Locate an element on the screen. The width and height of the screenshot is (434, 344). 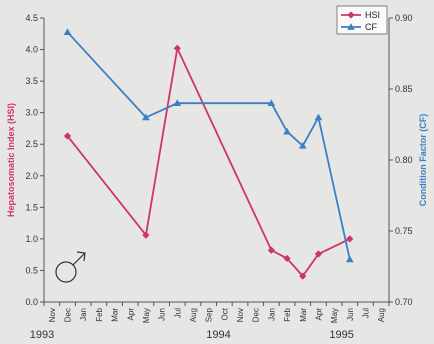
right-tick-label: 0.90 is located at coordinates (404, 18).